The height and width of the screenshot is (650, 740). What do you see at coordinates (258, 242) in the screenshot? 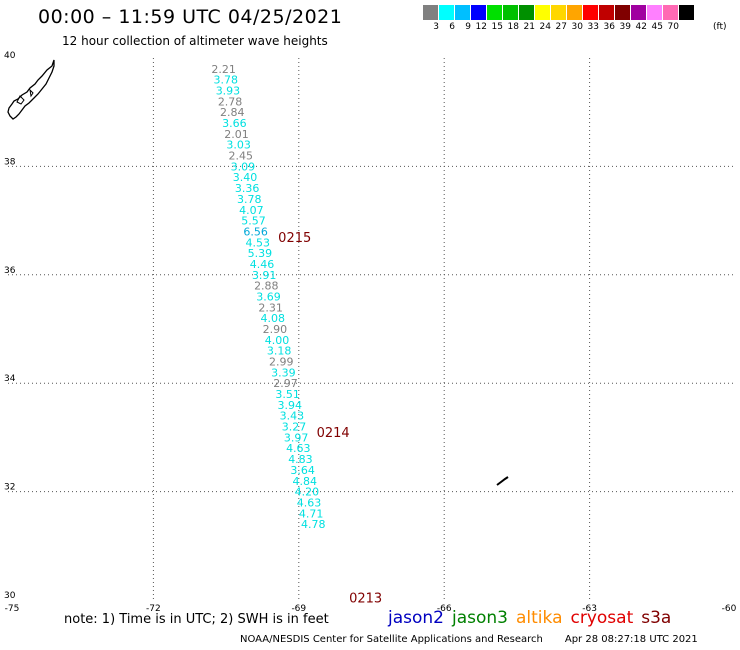
I see `swh-value: 4.53` at bounding box center [258, 242].